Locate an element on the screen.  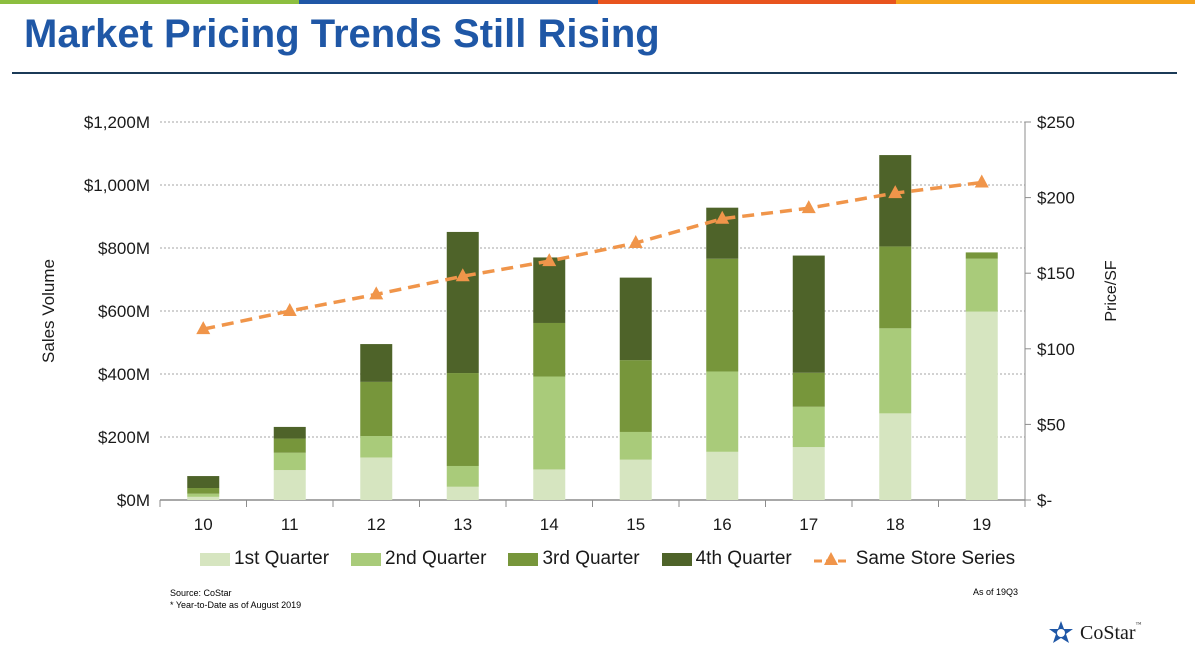
y-tick-label: $0M is located at coordinates (133, 500).